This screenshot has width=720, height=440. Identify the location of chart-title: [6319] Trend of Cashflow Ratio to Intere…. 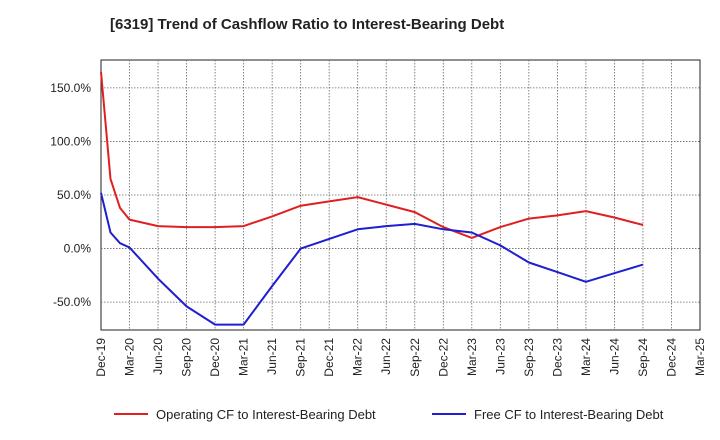
(307, 24).